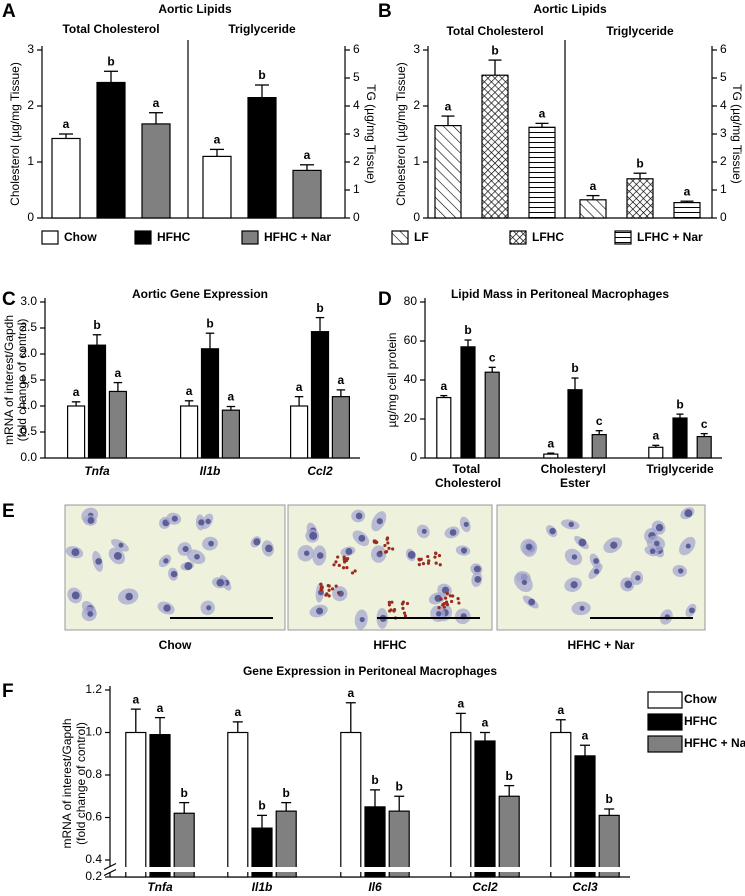 This screenshot has width=745, height=896. Describe the element at coordinates (9, 11) in the screenshot. I see `panel-letter: A` at that location.